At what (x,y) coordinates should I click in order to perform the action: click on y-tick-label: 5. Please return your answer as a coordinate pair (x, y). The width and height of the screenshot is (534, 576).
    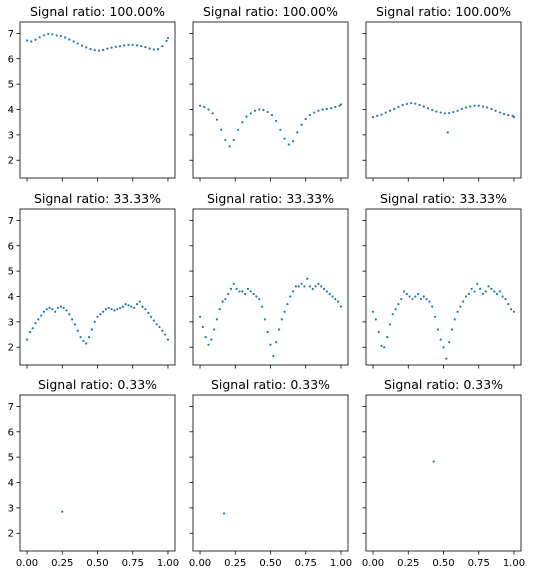
    Looking at the image, I should click on (11, 85).